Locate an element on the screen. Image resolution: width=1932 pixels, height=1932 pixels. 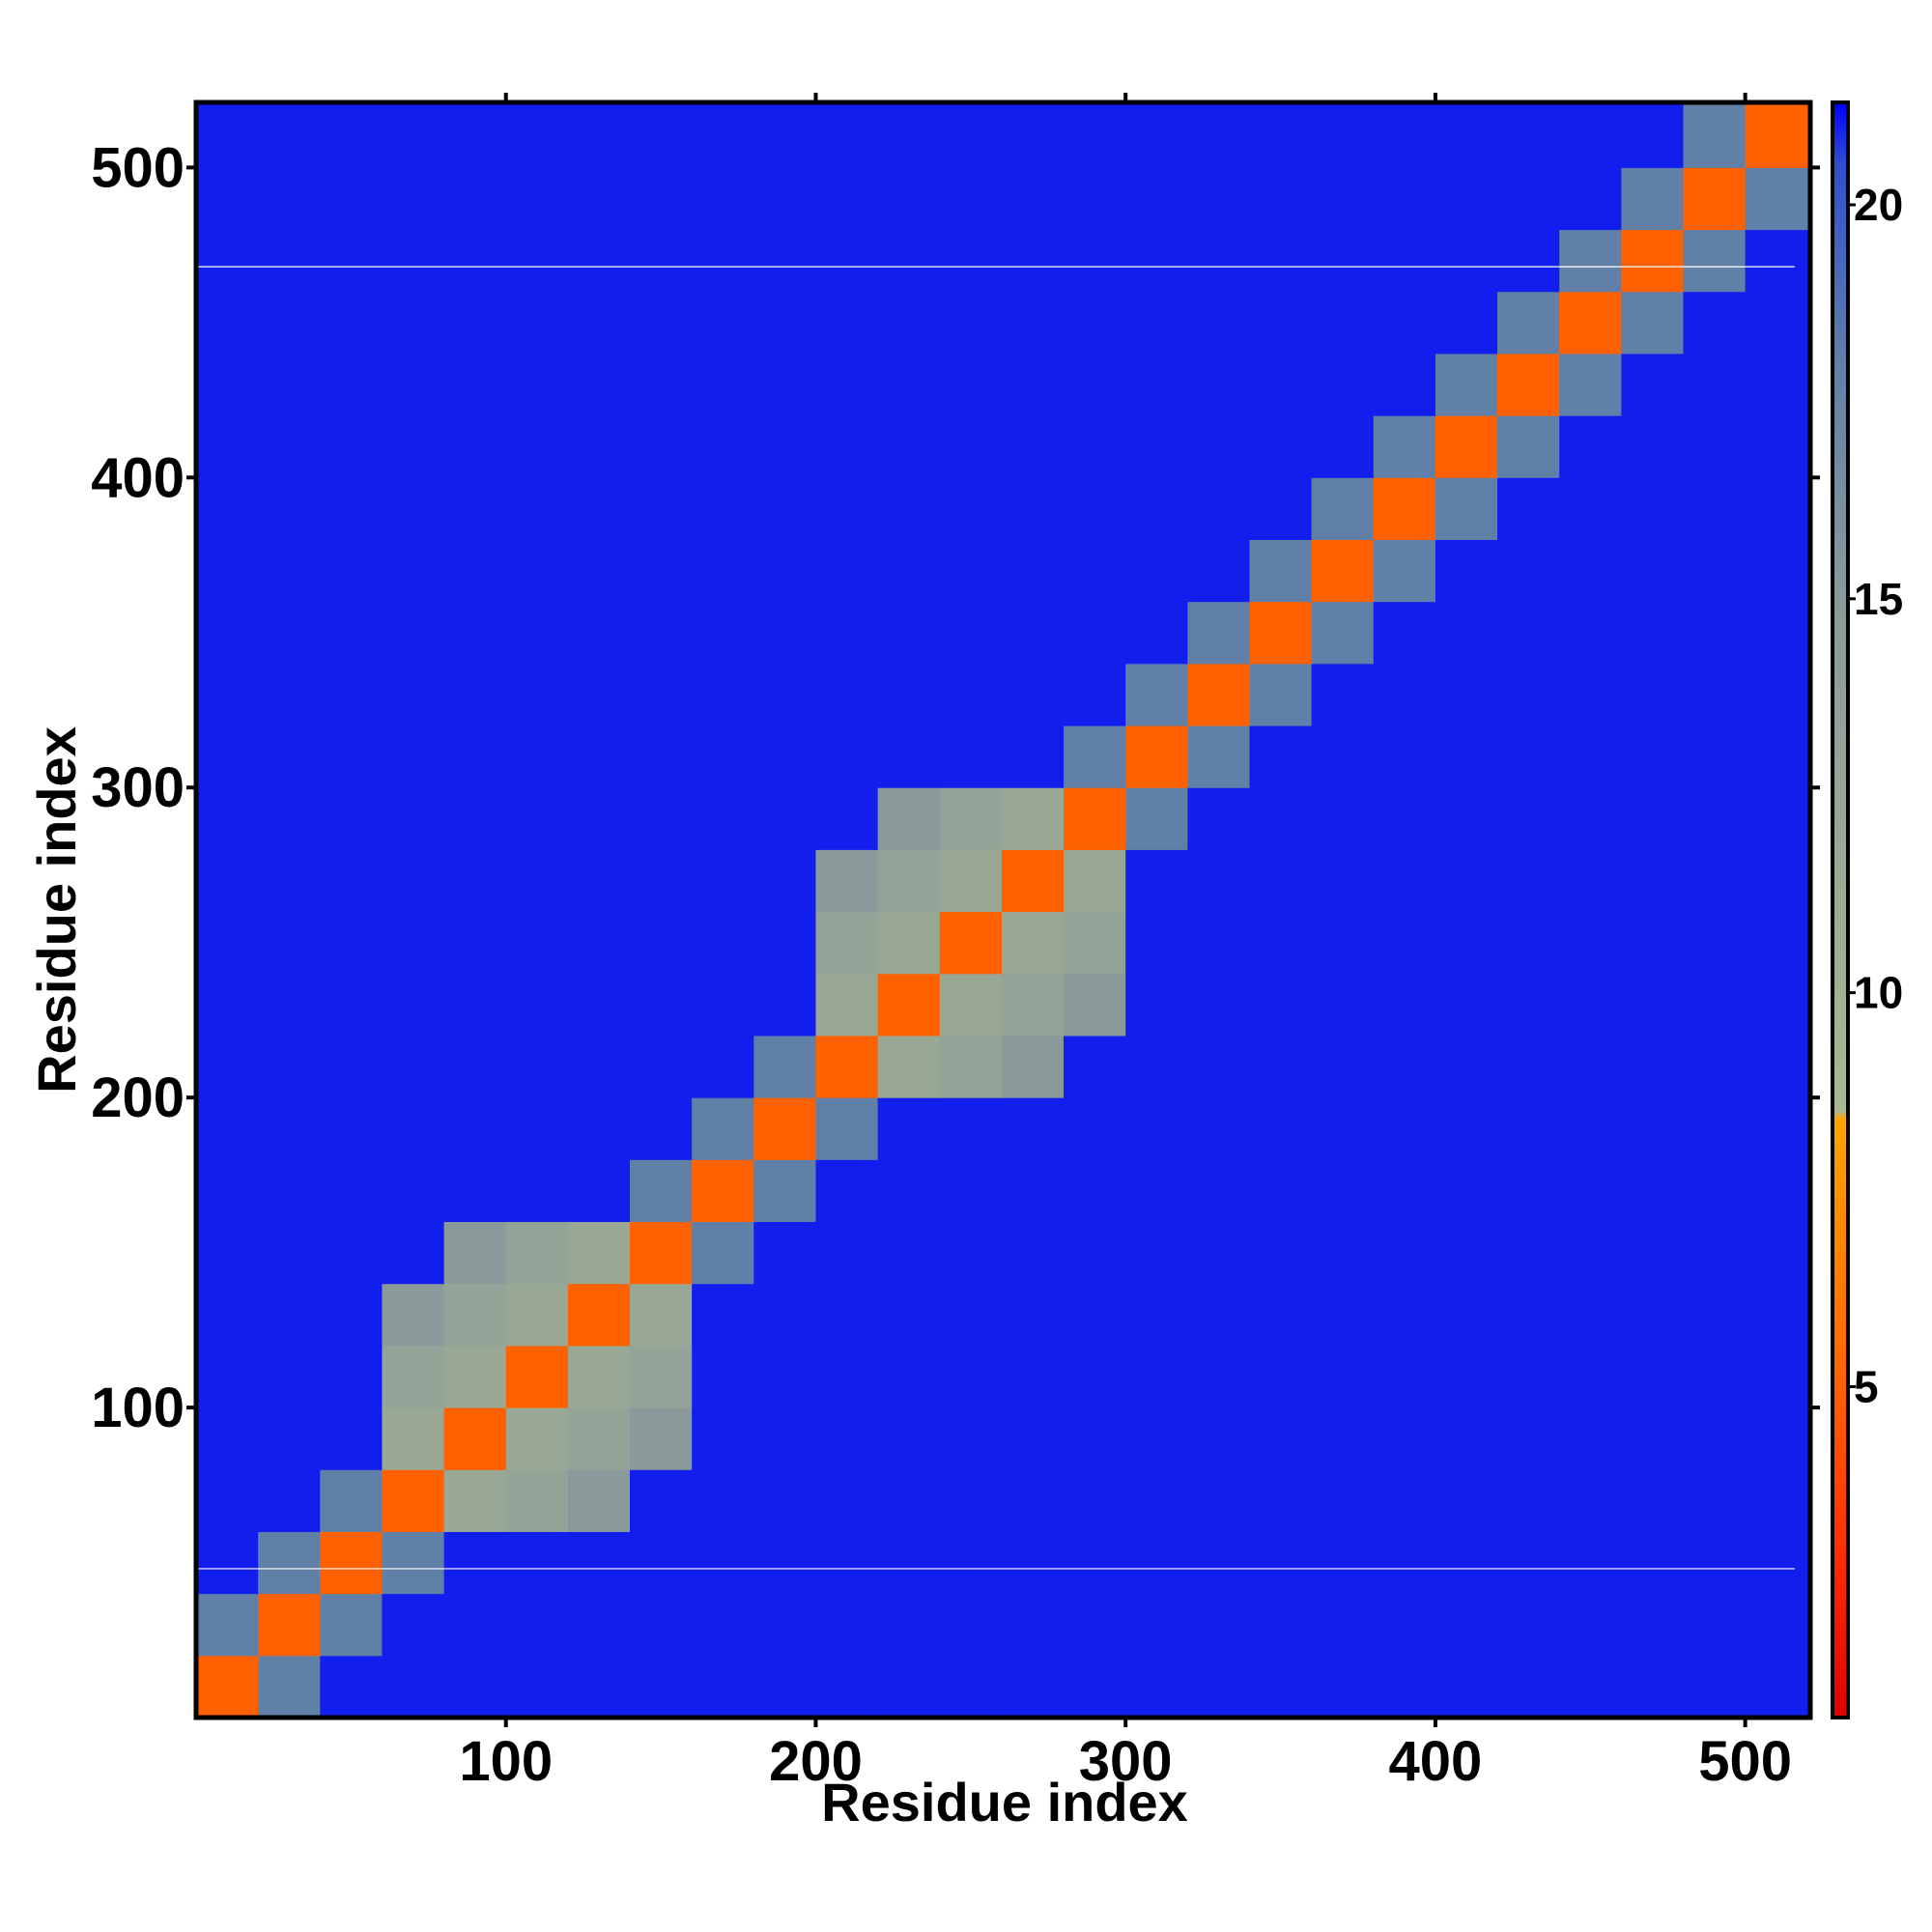
y-tick-label: 100 is located at coordinates (138, 1408).